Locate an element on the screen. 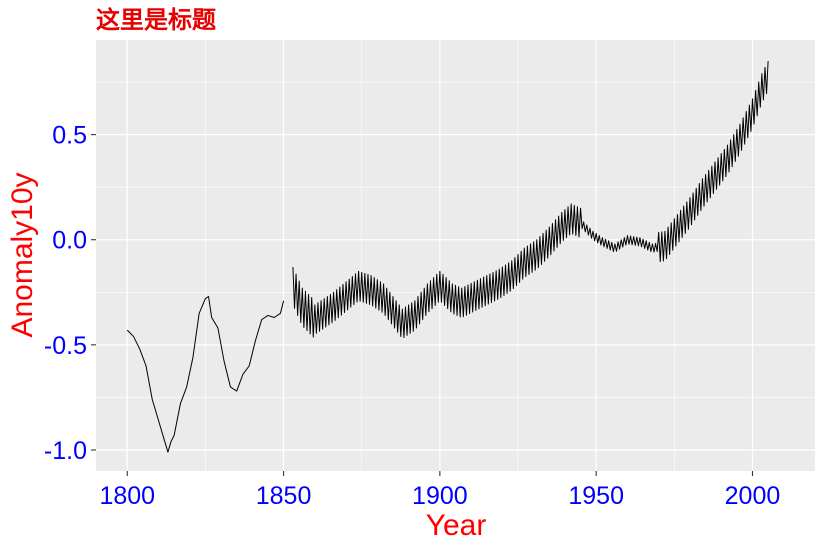 The height and width of the screenshot is (549, 824). x-tick-label: 1950 is located at coordinates (596, 496).